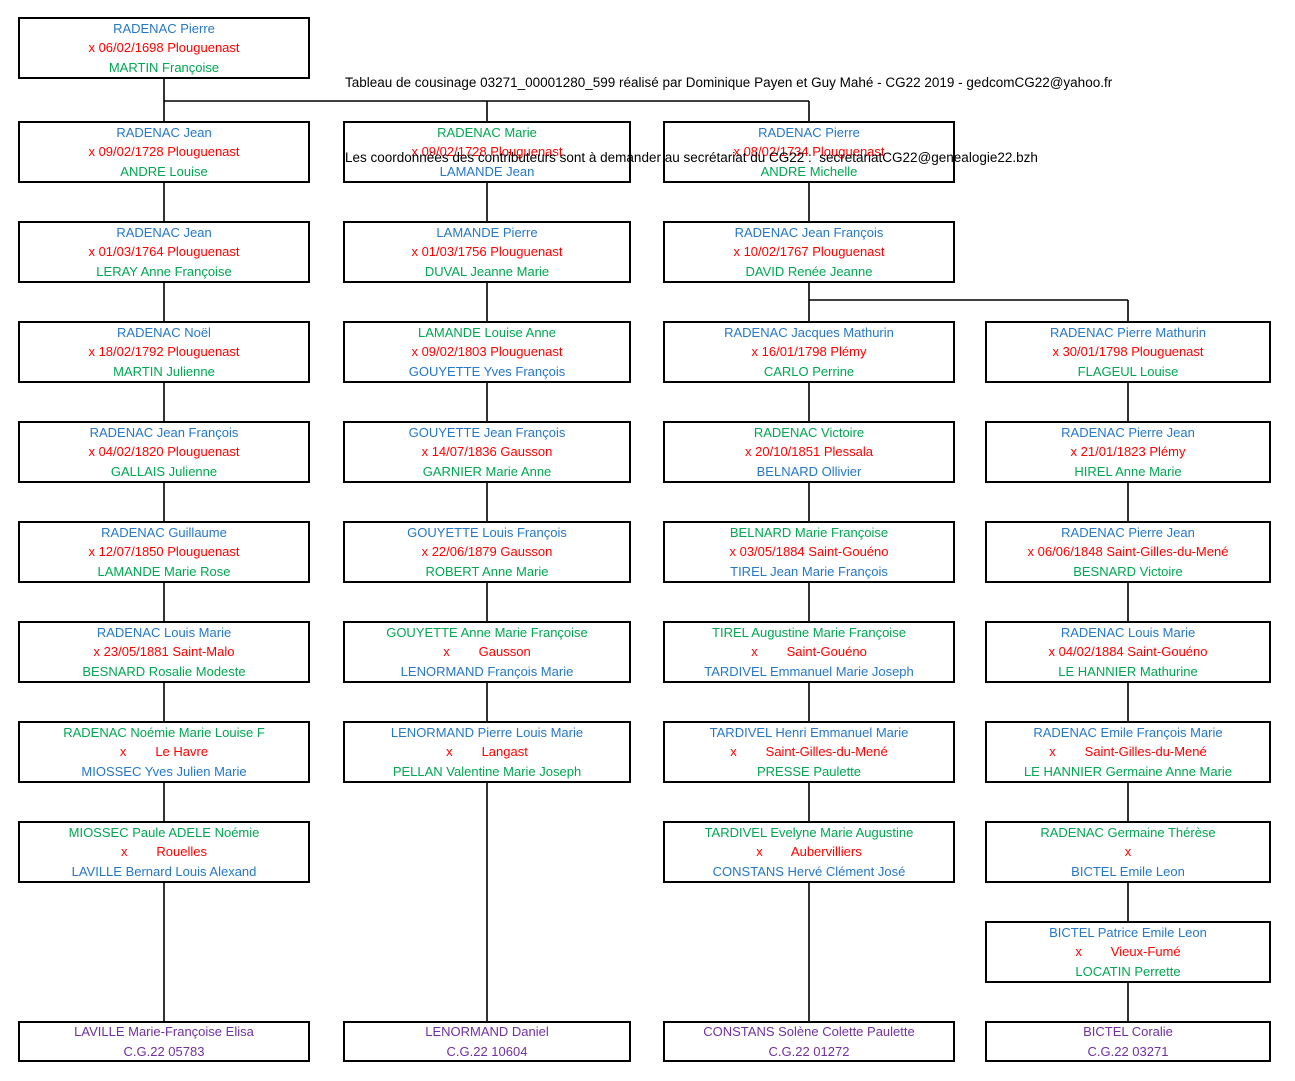 The height and width of the screenshot is (1081, 1295). Describe the element at coordinates (487, 471) in the screenshot. I see `spouse-name: GARNIER Marie Anne` at that location.